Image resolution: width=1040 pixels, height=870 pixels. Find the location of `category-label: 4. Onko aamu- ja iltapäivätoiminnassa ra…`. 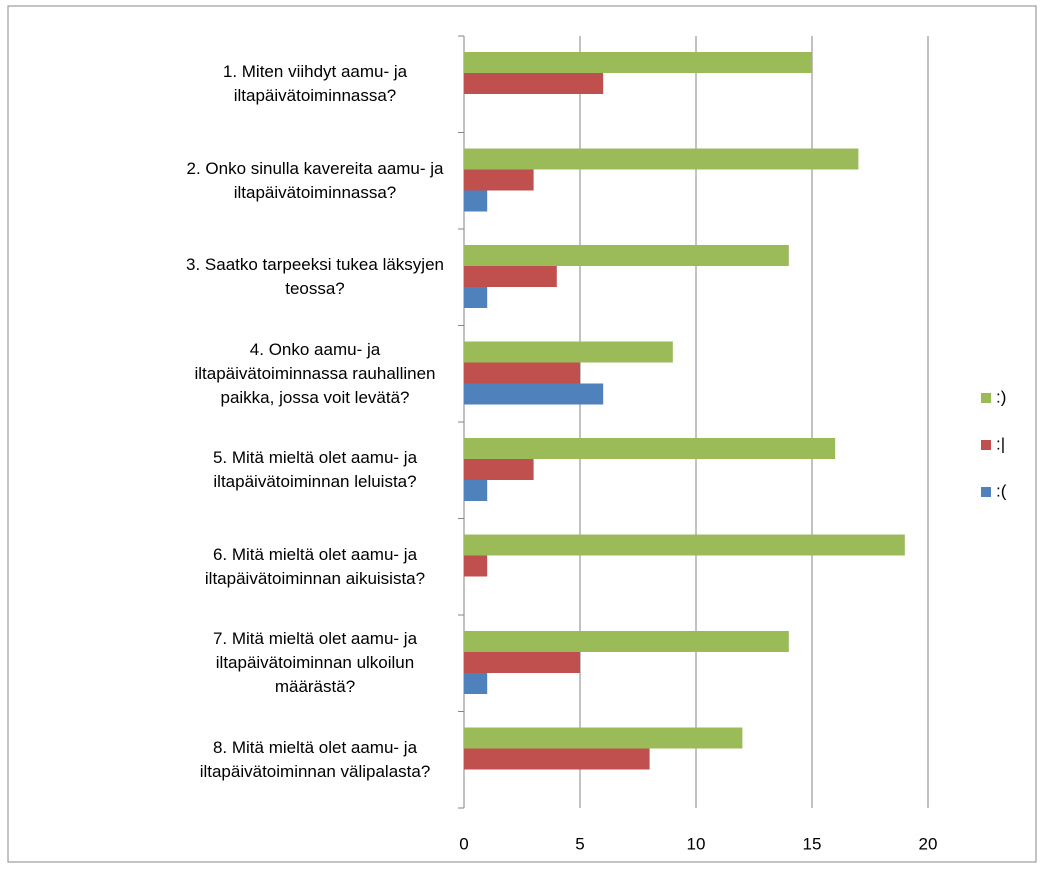

category-label: 4. Onko aamu- ja iltapäivätoiminnassa ra… is located at coordinates (315, 373).